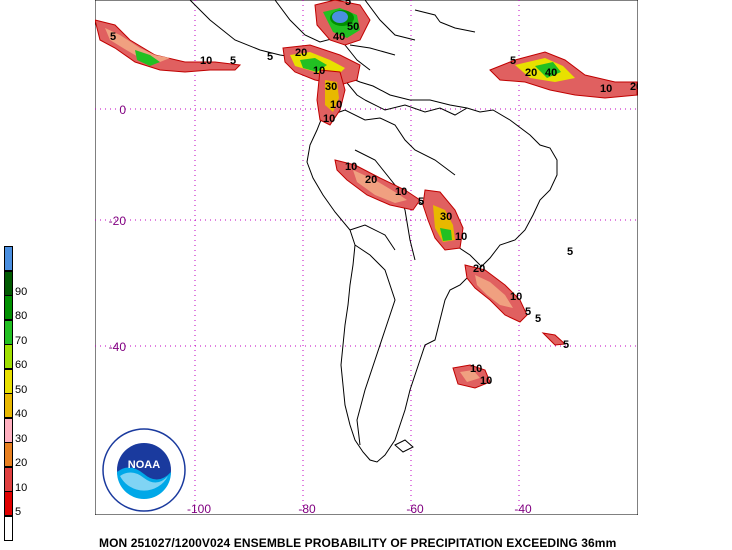 The image size is (732, 550). What do you see at coordinates (21, 340) in the screenshot?
I see `legend-label: 70` at bounding box center [21, 340].